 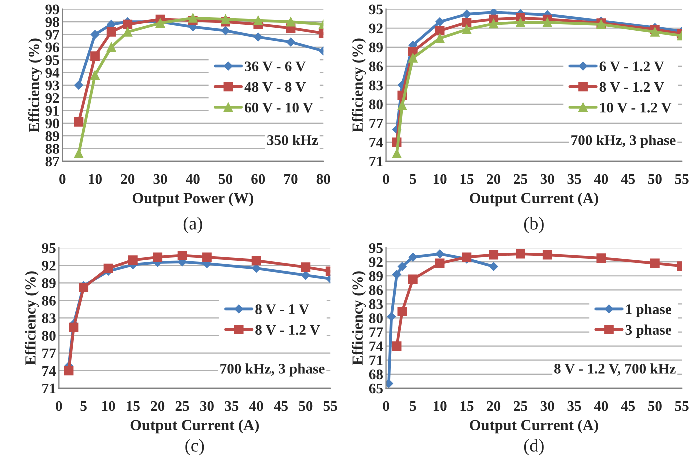 What do you see at coordinates (359, 319) in the screenshot?
I see `y-axis-title: Efficiency (%)` at bounding box center [359, 319].